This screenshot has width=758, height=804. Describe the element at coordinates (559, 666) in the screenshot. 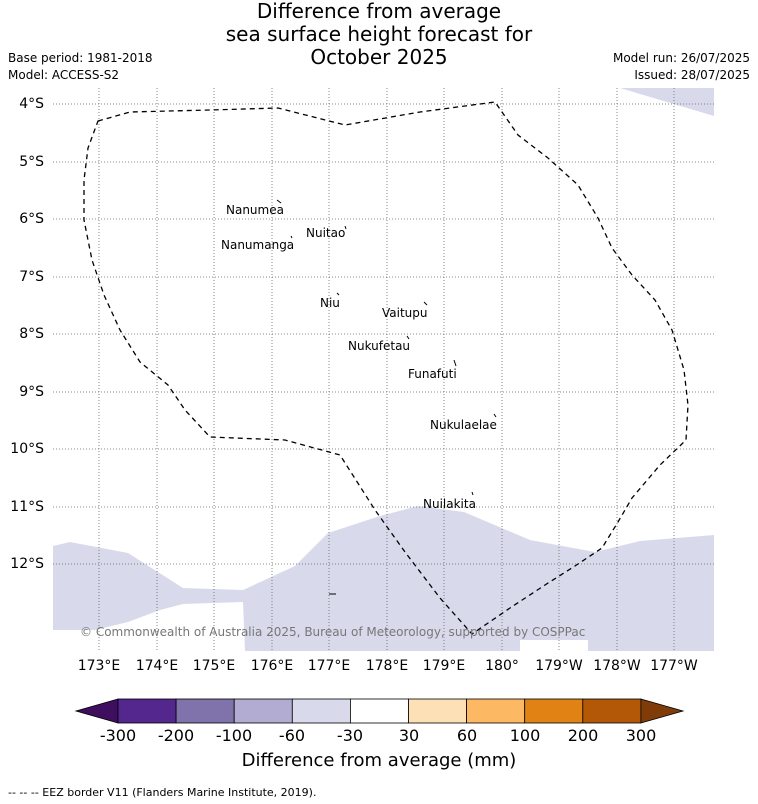

I see `lon-label: 179°W` at that location.